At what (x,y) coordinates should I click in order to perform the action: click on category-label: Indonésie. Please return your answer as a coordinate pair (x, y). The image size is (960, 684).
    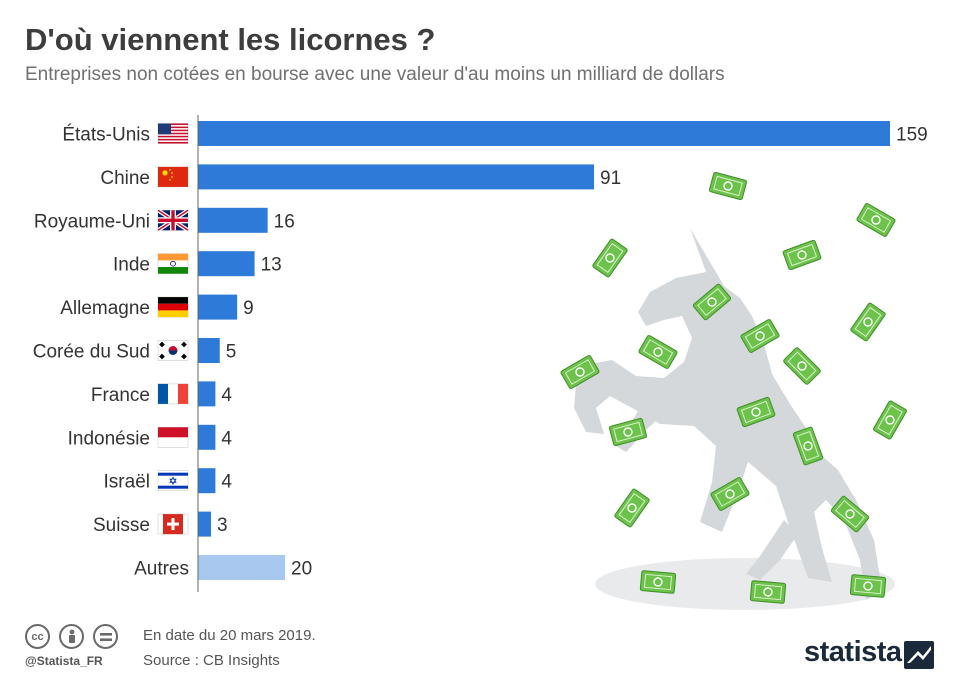
    Looking at the image, I should click on (109, 438).